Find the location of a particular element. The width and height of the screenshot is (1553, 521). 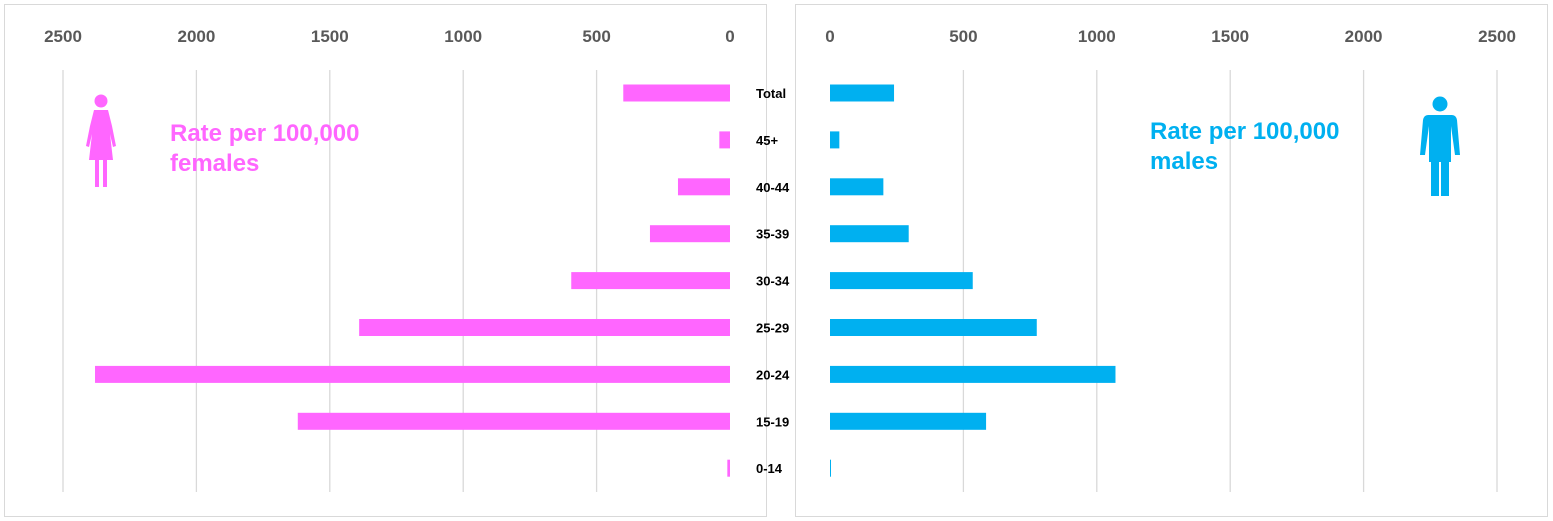

male-rate-label-line1: Rate per 100,000 is located at coordinates (1244, 131).